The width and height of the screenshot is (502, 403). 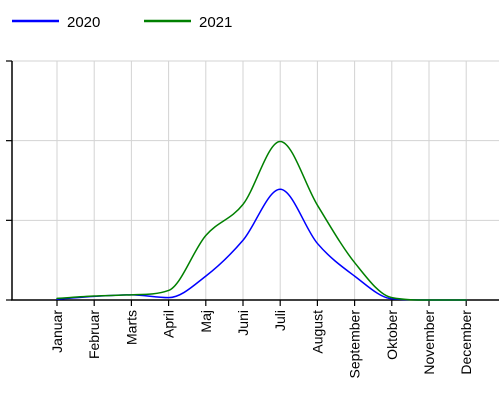 I want to click on legend-label-2021: 2021, so click(x=215, y=22).